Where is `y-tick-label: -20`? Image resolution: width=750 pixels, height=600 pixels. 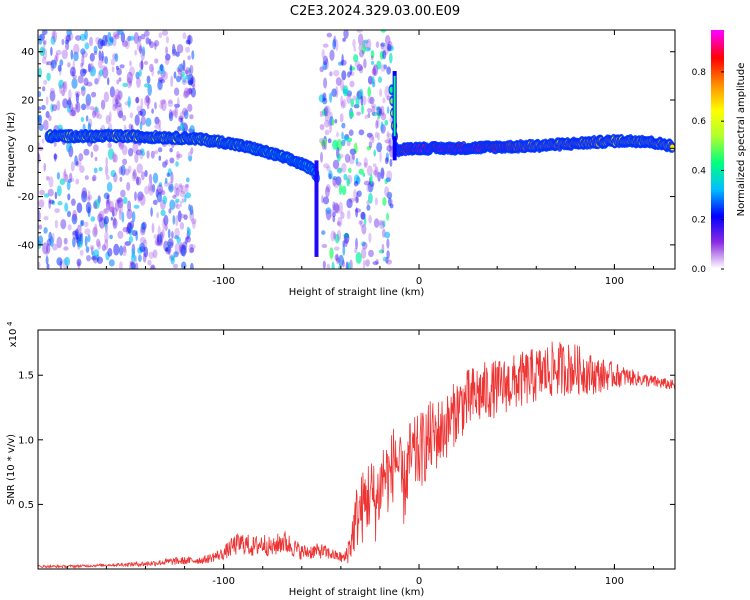 y-tick-label: -20 is located at coordinates (26, 197).